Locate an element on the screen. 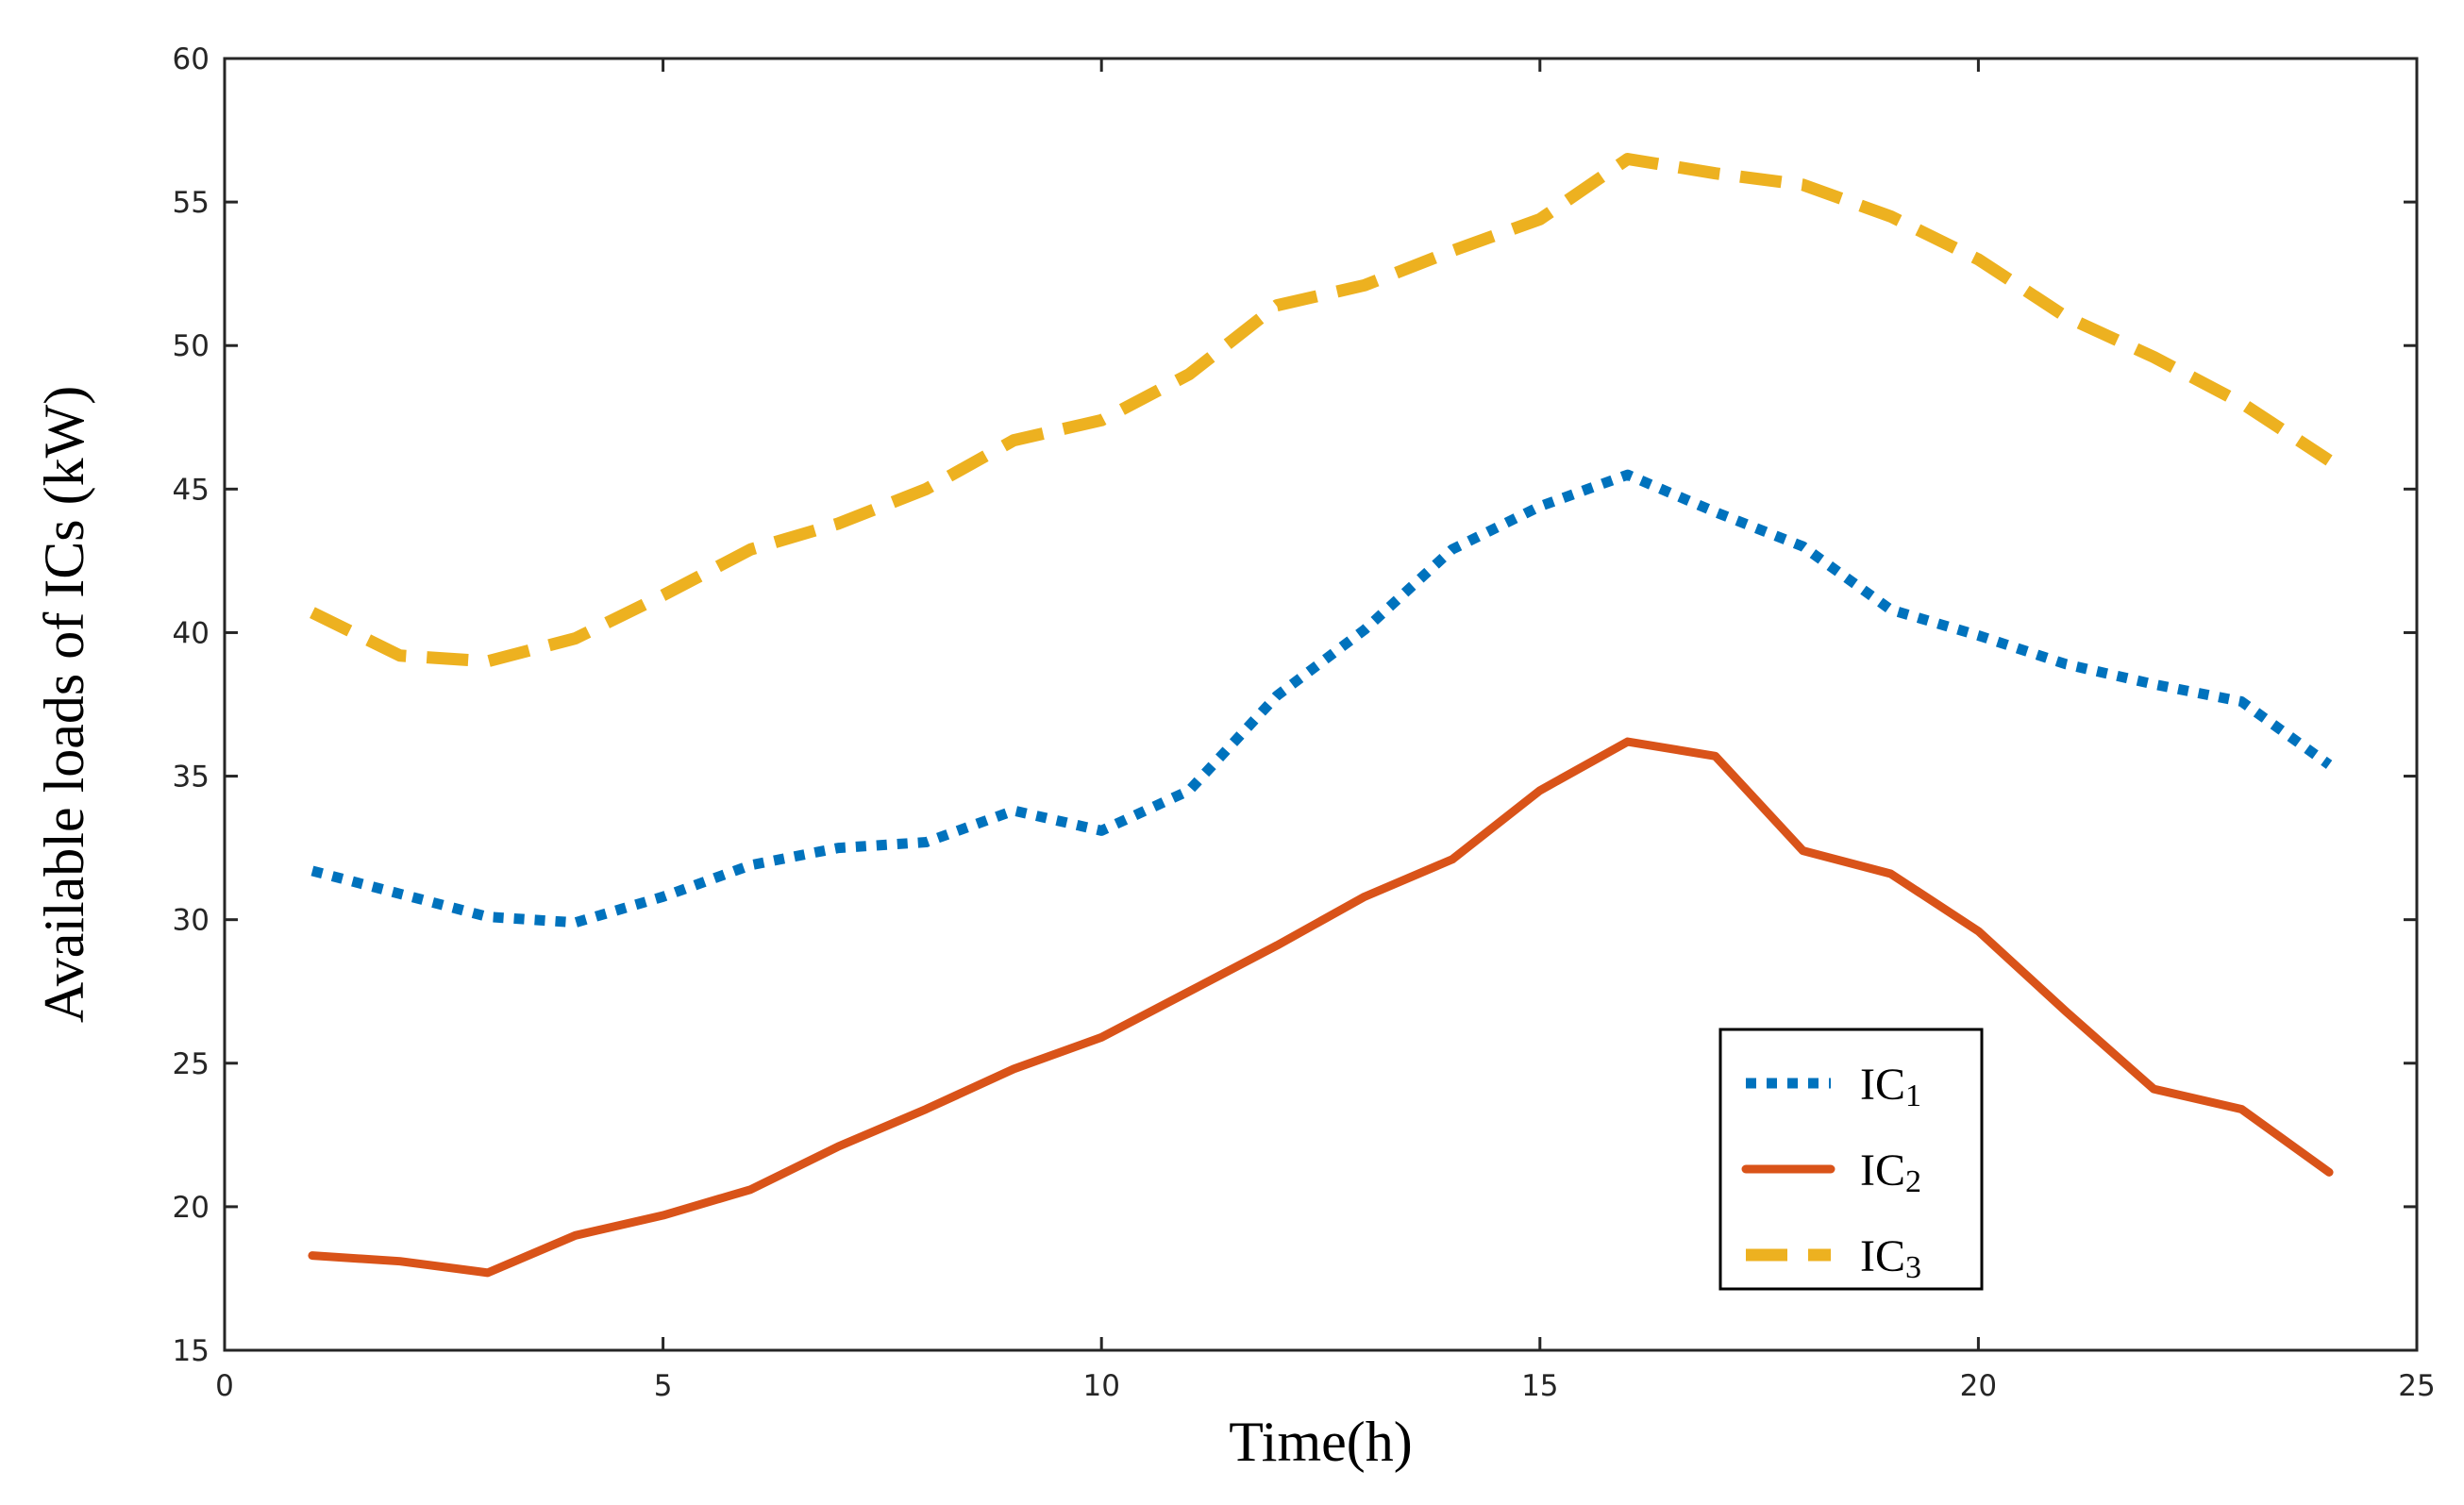  y-tick-label: 25 is located at coordinates (191, 1064).